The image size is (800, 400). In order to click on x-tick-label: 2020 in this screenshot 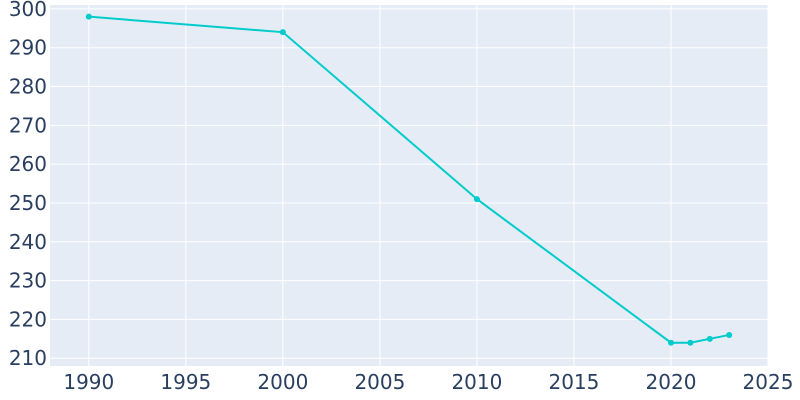, I will do `click(671, 382)`.